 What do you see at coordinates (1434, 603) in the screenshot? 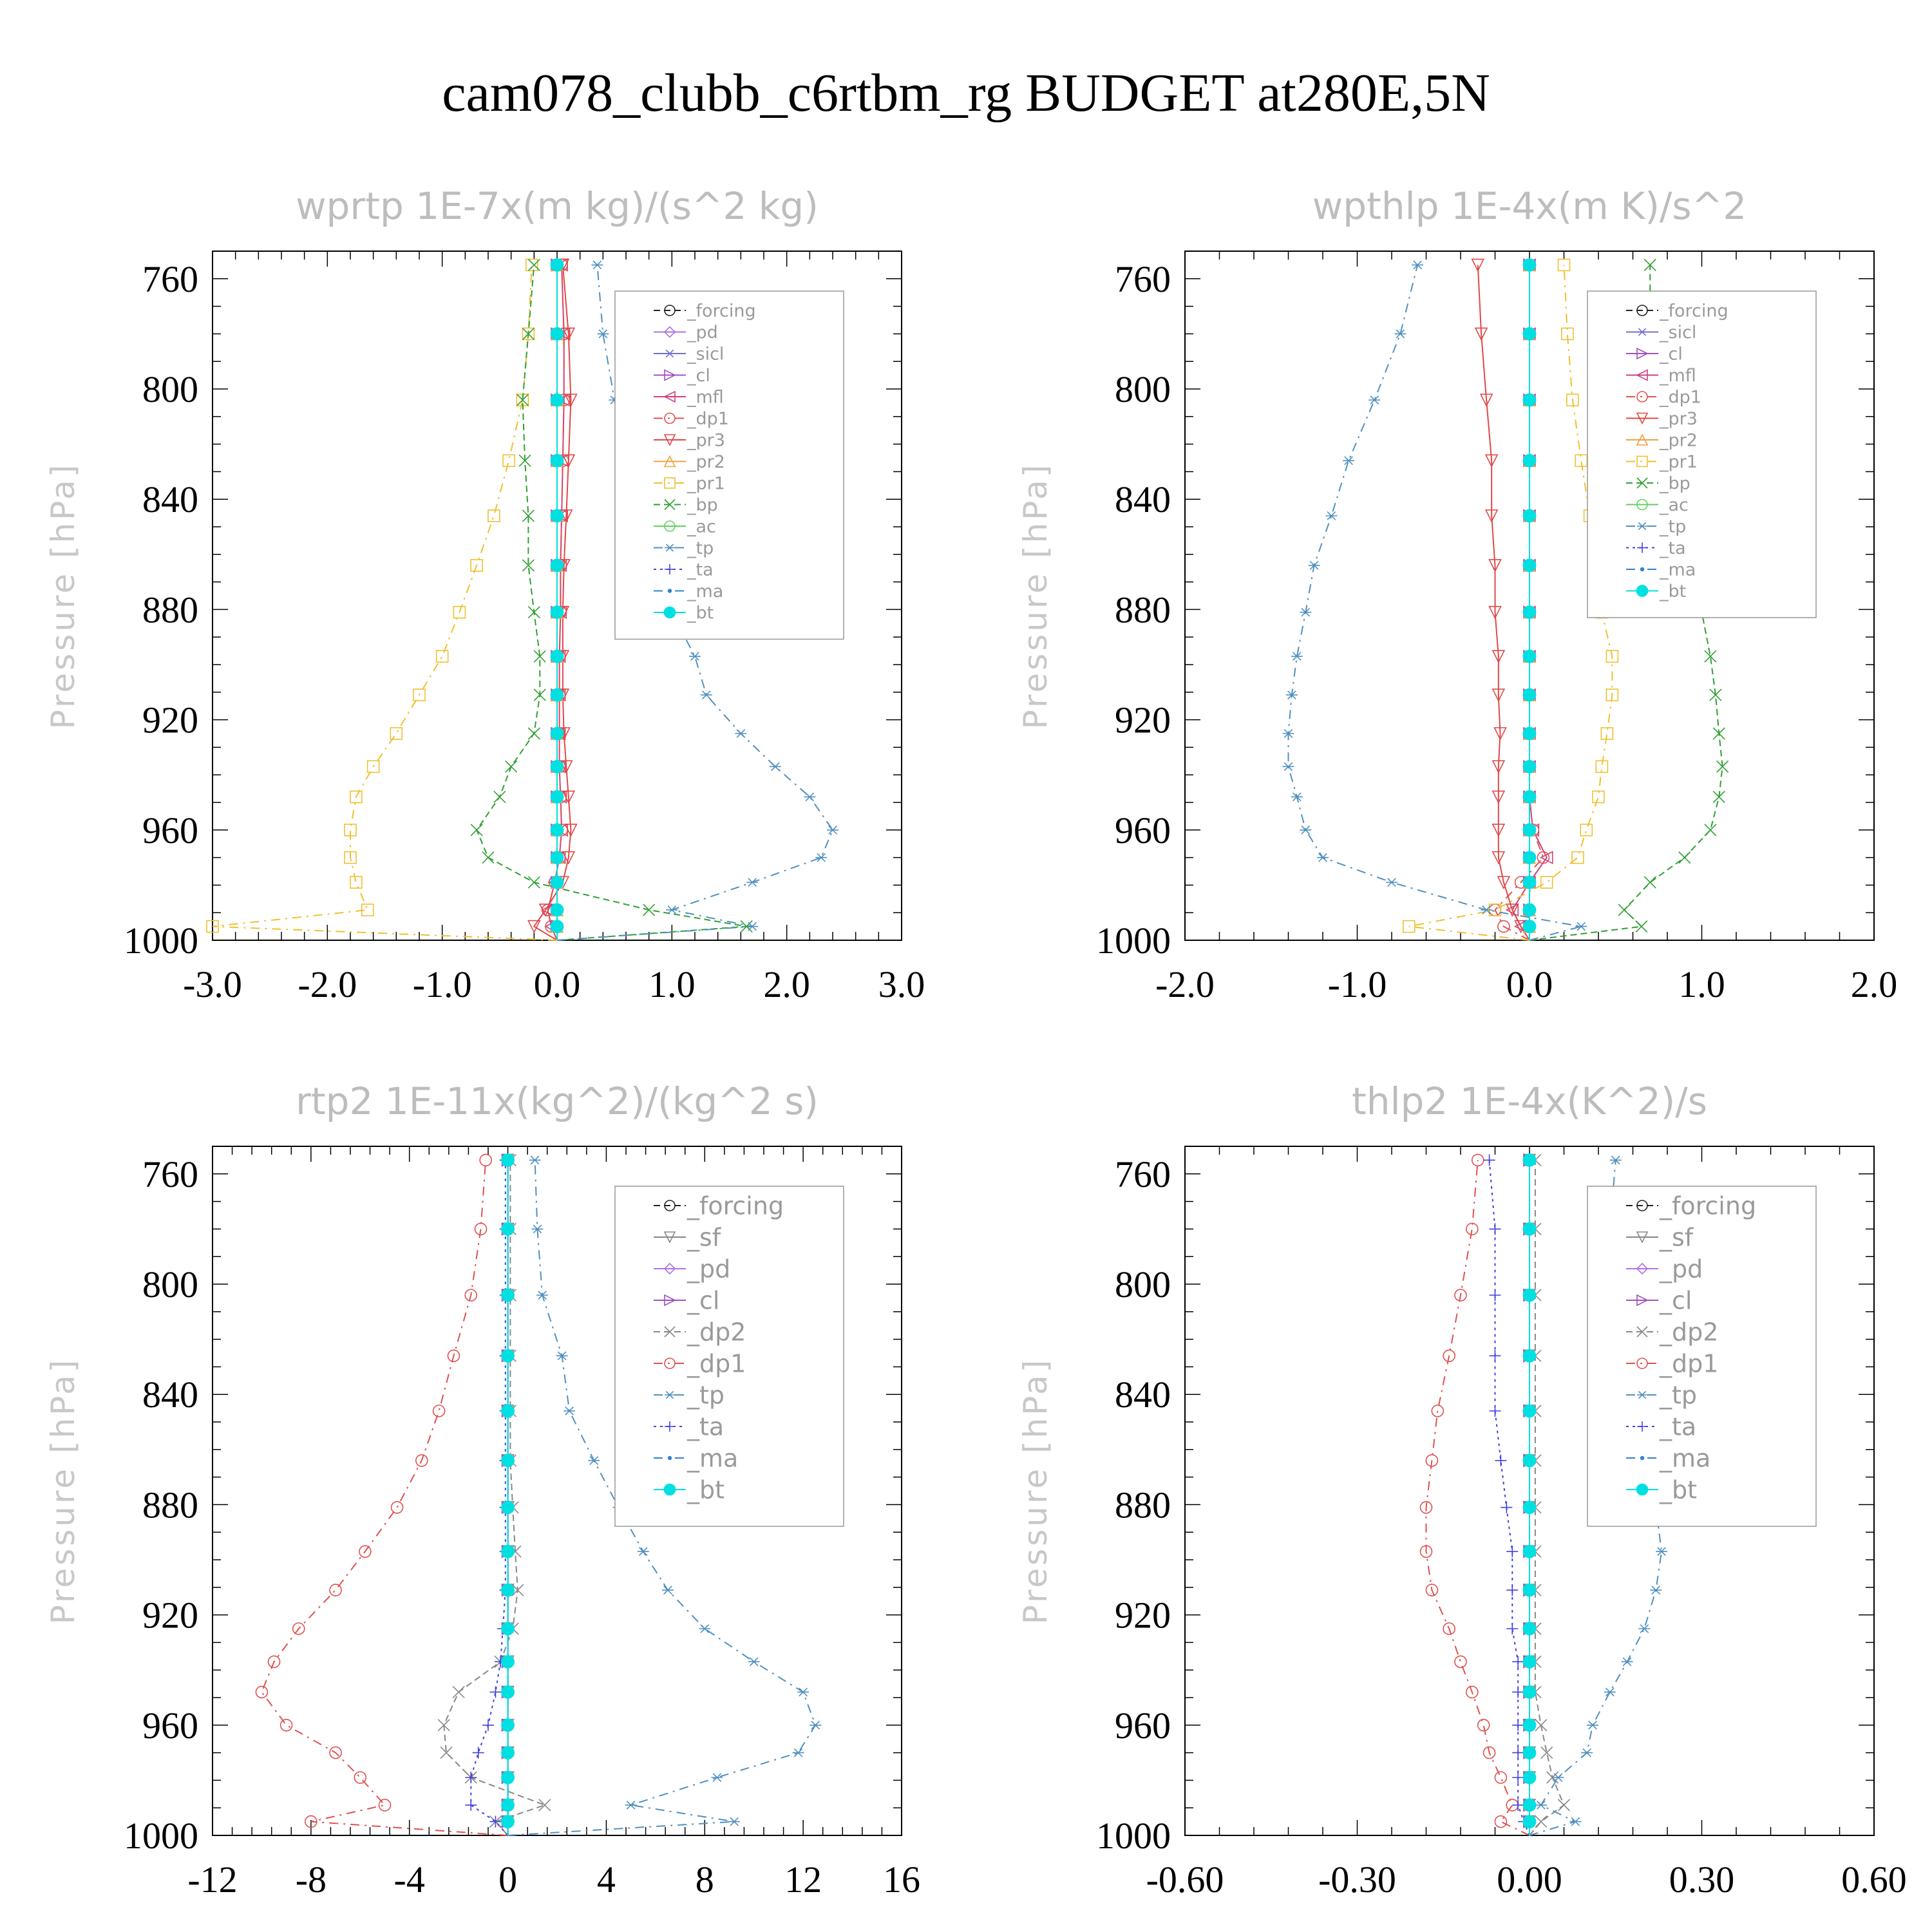
I see `series-line` at bounding box center [1434, 603].